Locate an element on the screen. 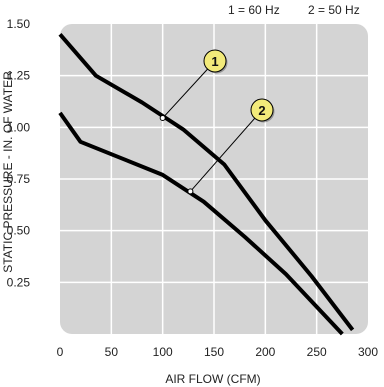 The height and width of the screenshot is (387, 384). legend-entry-50hz: 2 = 50 Hz is located at coordinates (334, 10).